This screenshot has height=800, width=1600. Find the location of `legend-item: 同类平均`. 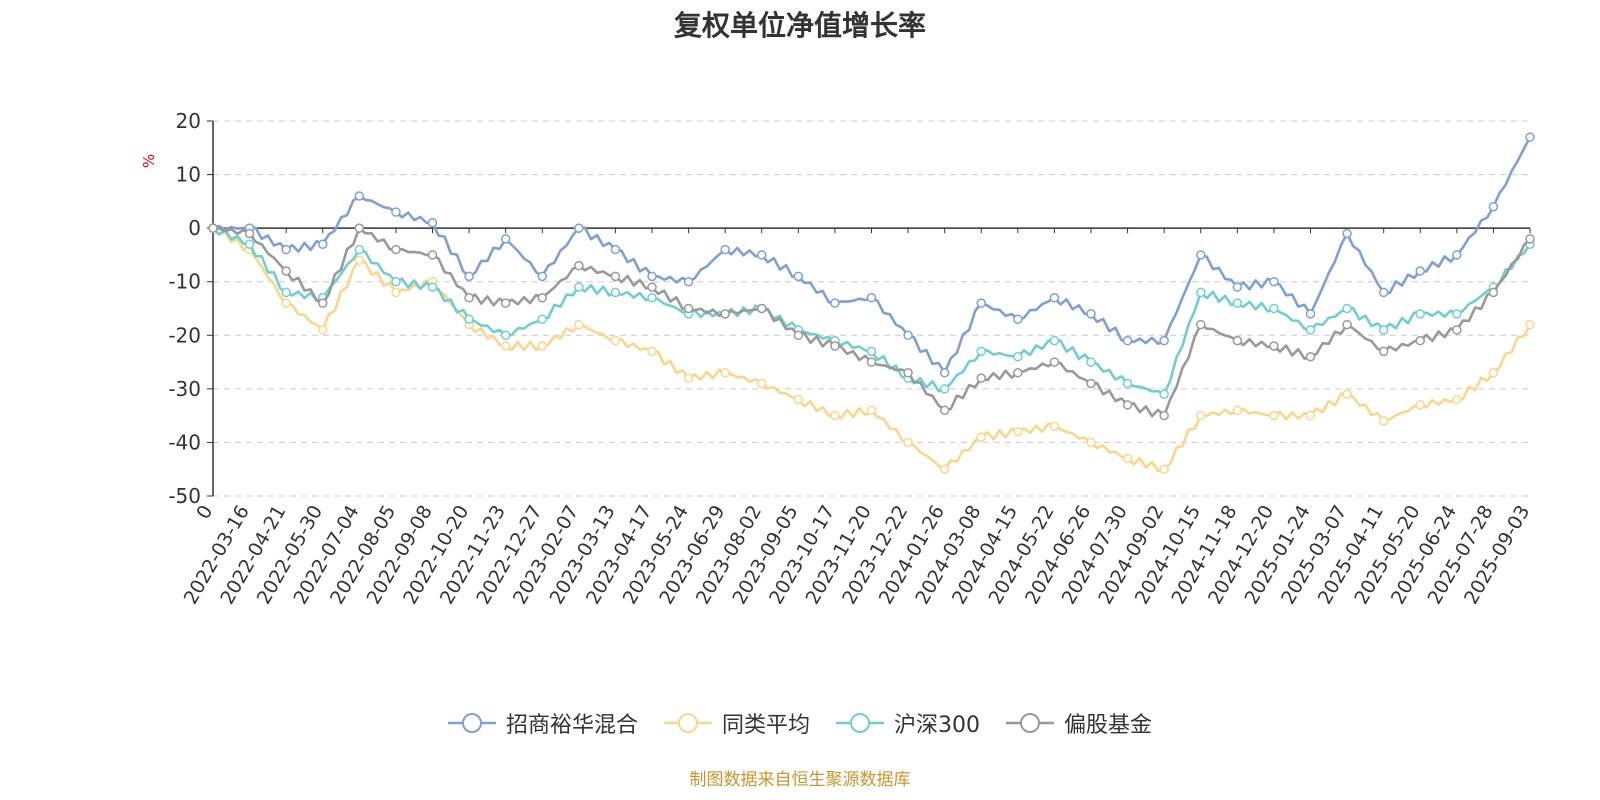

legend-item: 同类平均 is located at coordinates (736, 723).